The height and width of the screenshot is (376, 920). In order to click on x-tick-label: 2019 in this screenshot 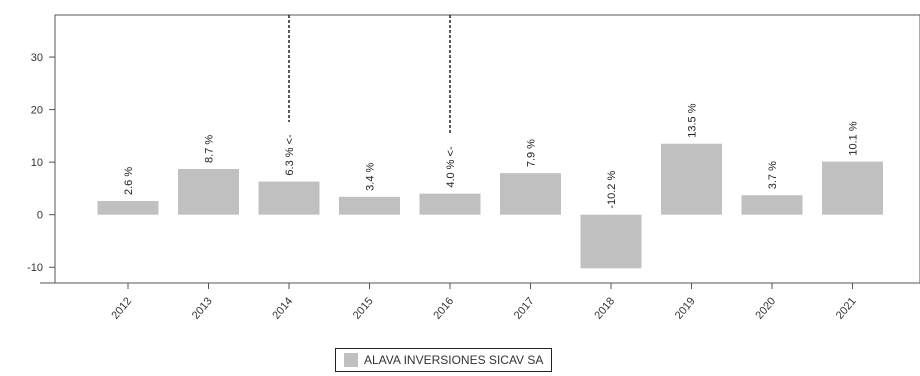, I will do `click(685, 308)`.